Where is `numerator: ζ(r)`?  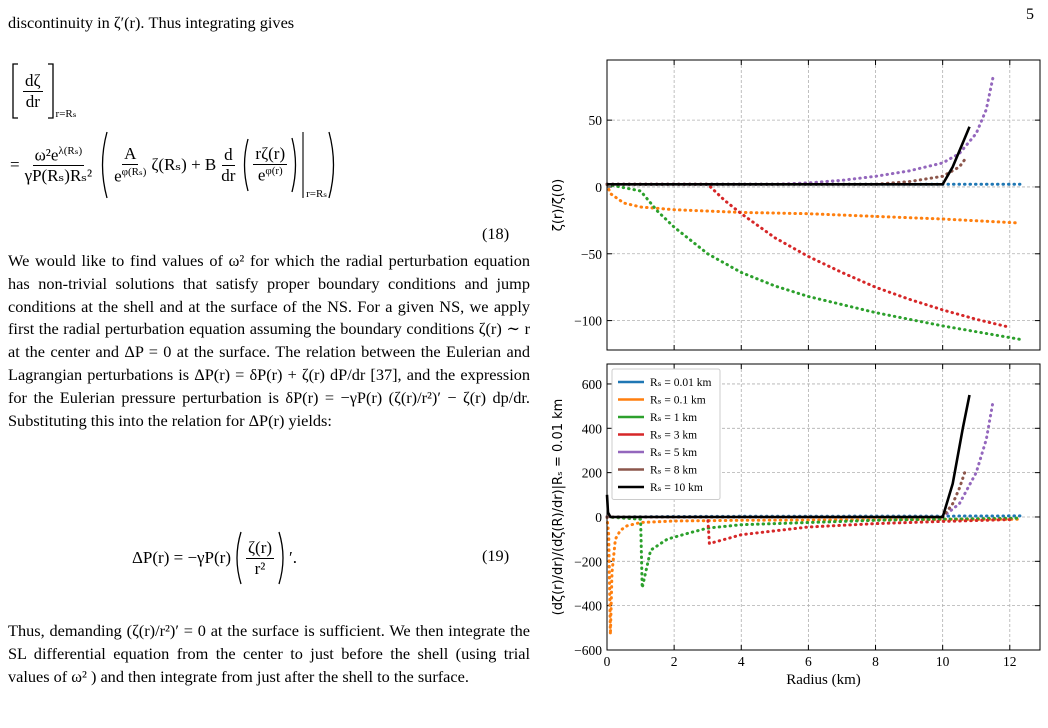 numerator: ζ(r) is located at coordinates (260, 548).